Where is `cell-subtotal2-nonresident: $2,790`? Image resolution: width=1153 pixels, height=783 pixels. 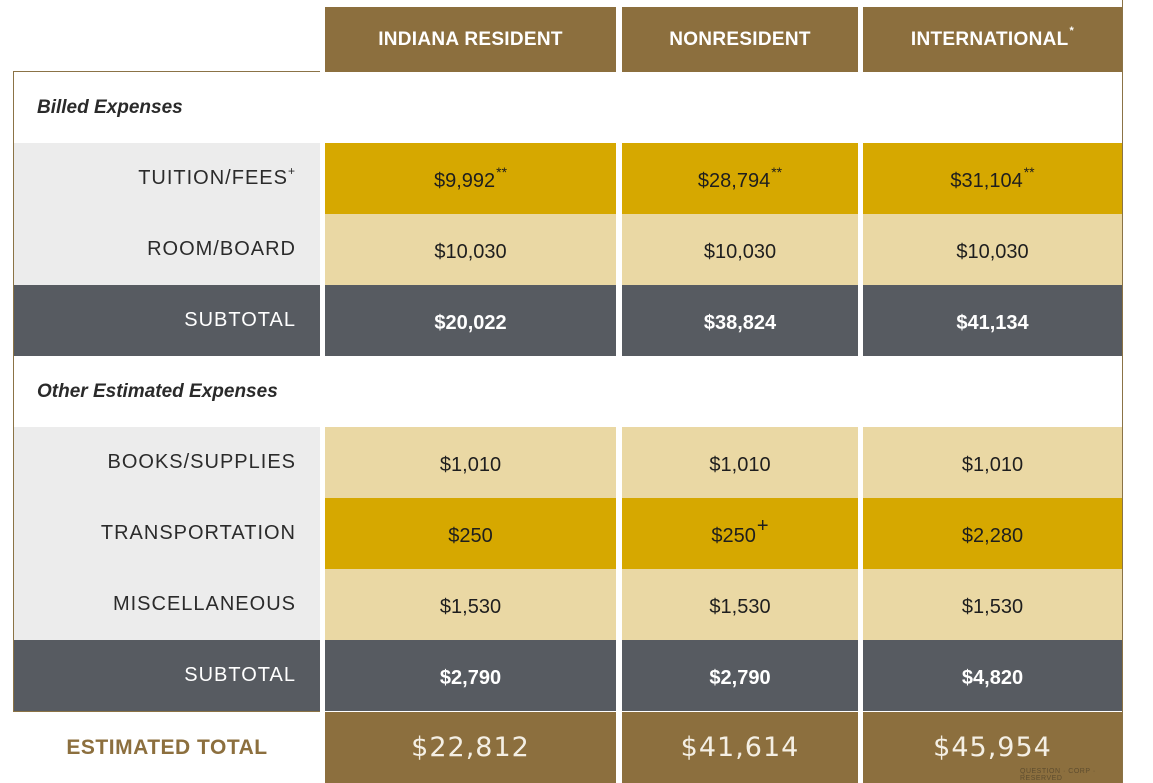
cell-subtotal2-nonresident: $2,790 is located at coordinates (740, 675).